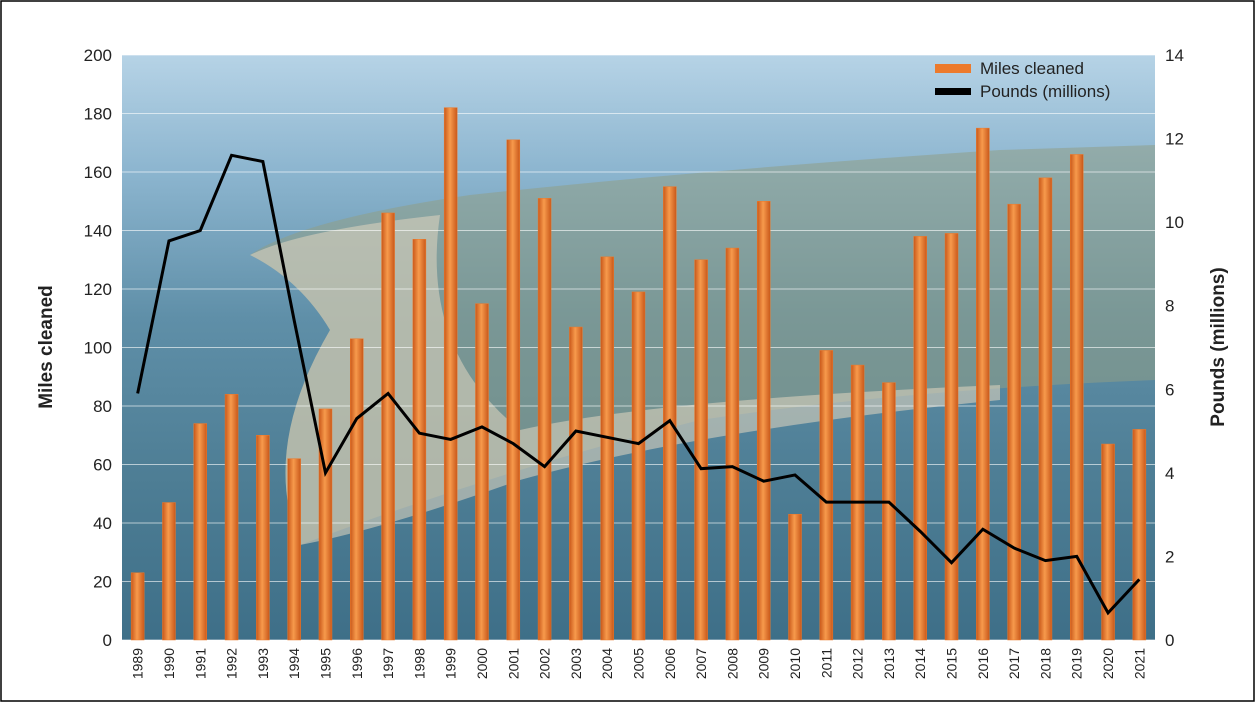 This screenshot has width=1255, height=707. Describe the element at coordinates (1174, 55) in the screenshot. I see `y2-tick-label: 14` at that location.